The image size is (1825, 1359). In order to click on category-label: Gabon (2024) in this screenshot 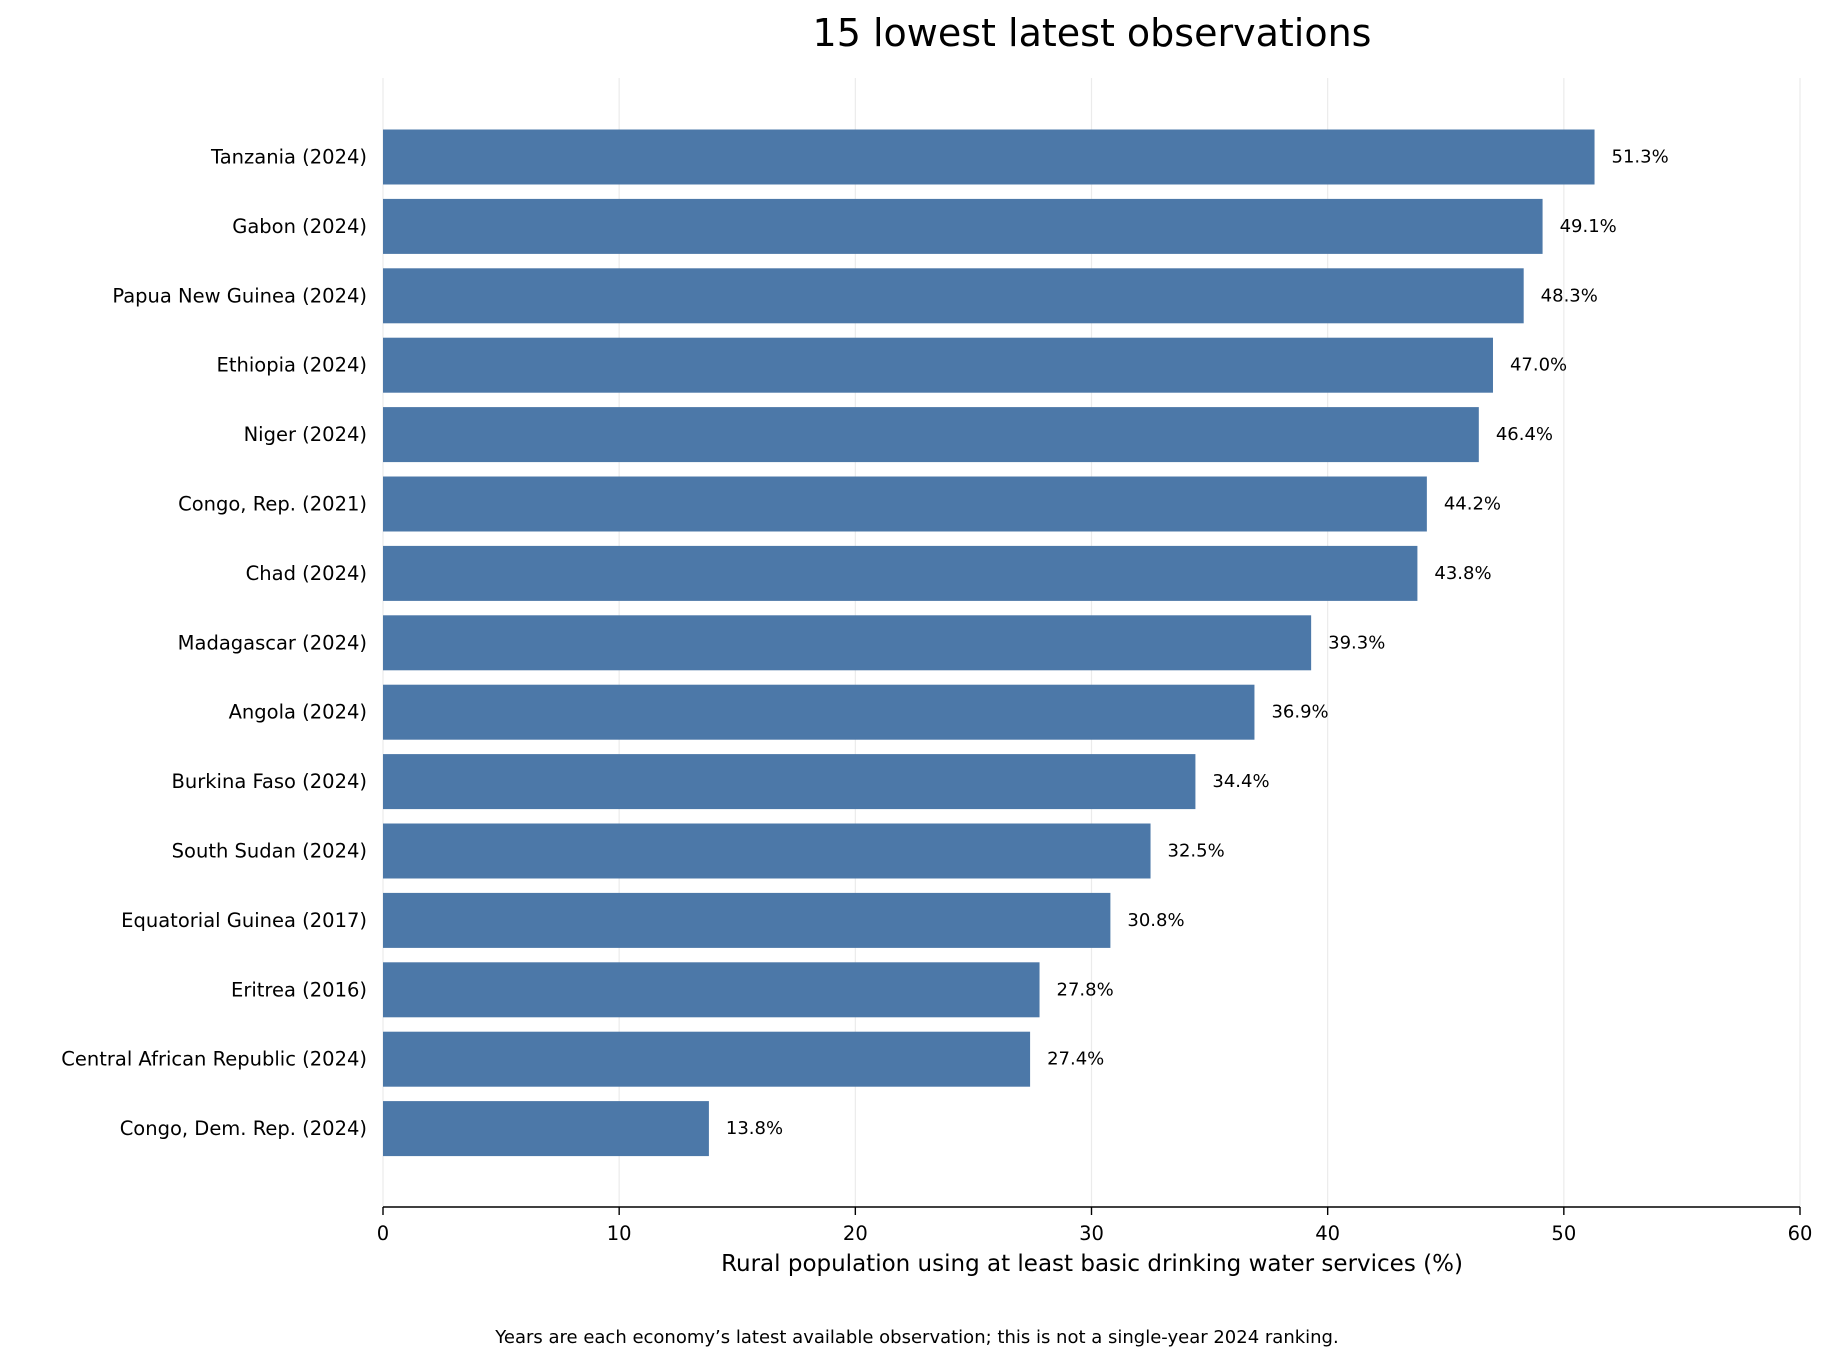, I will do `click(299, 226)`.